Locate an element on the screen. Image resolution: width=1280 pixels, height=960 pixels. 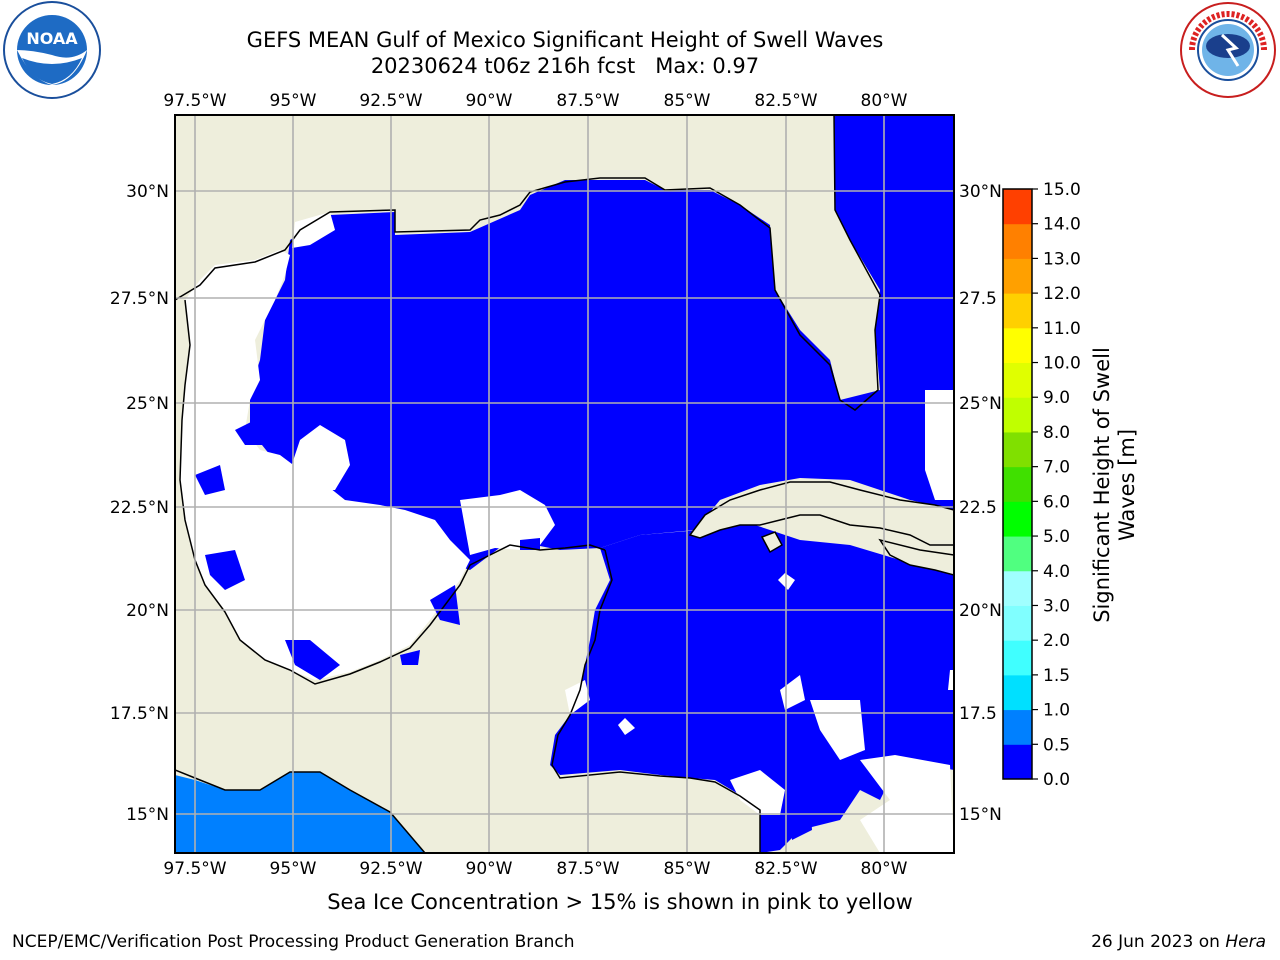
lat-label-left: 17.5°N is located at coordinates (139, 714).